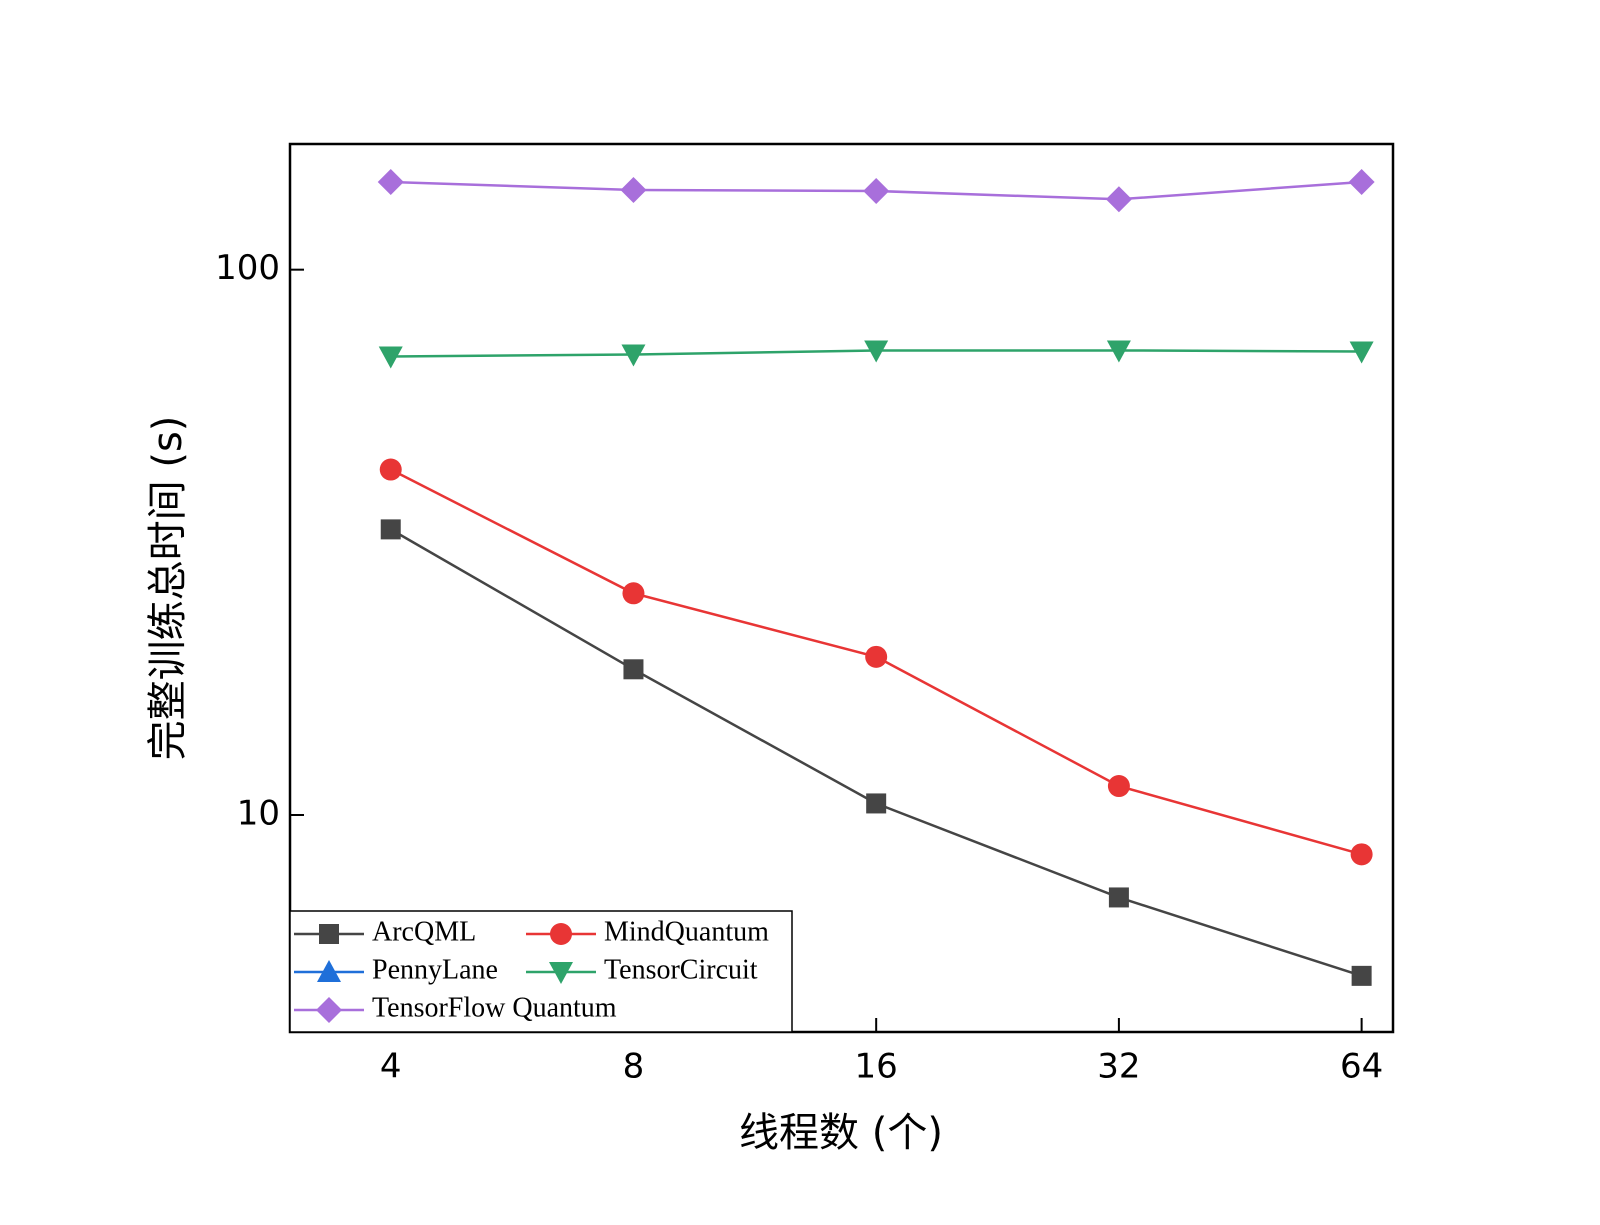 This screenshot has height=1225, width=1600. Describe the element at coordinates (841, 1133) in the screenshot. I see `x-axis-label: 线程数 (个)` at that location.